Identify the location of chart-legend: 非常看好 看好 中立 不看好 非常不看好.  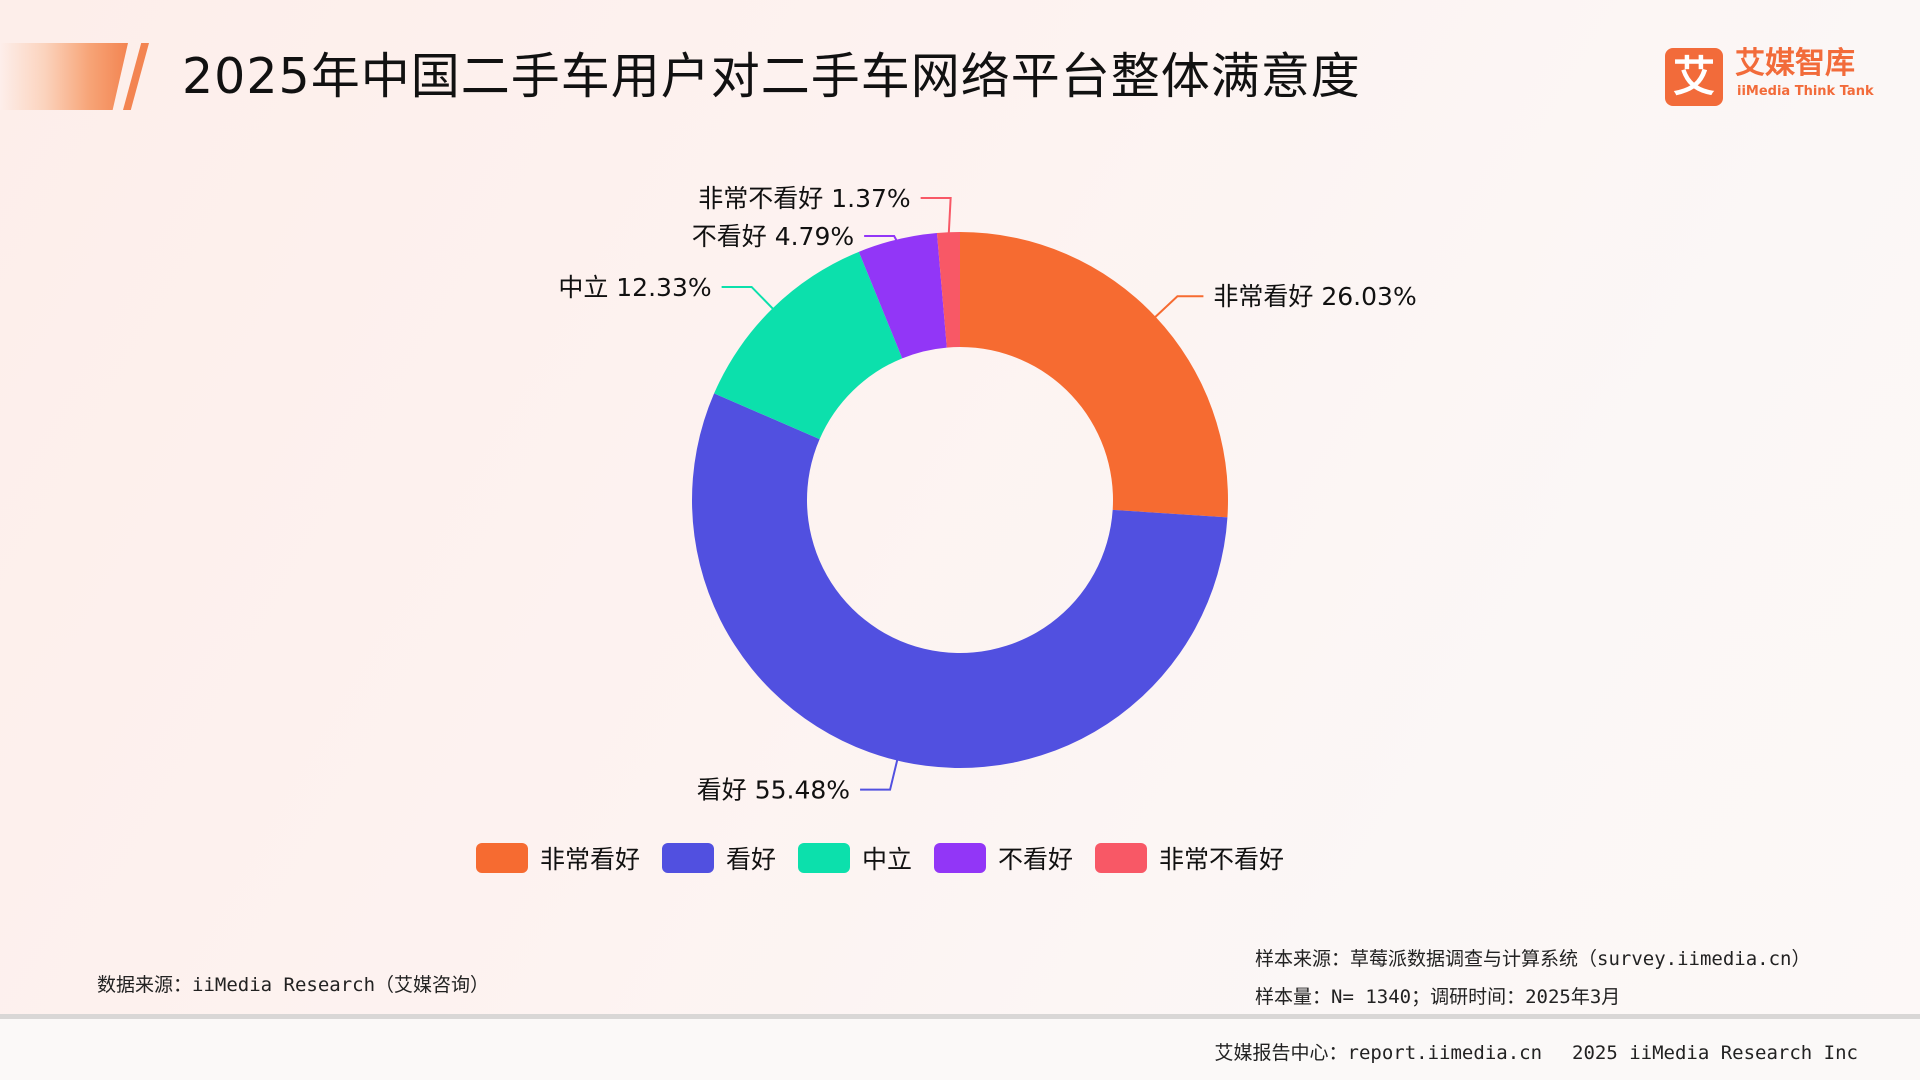
(960, 858).